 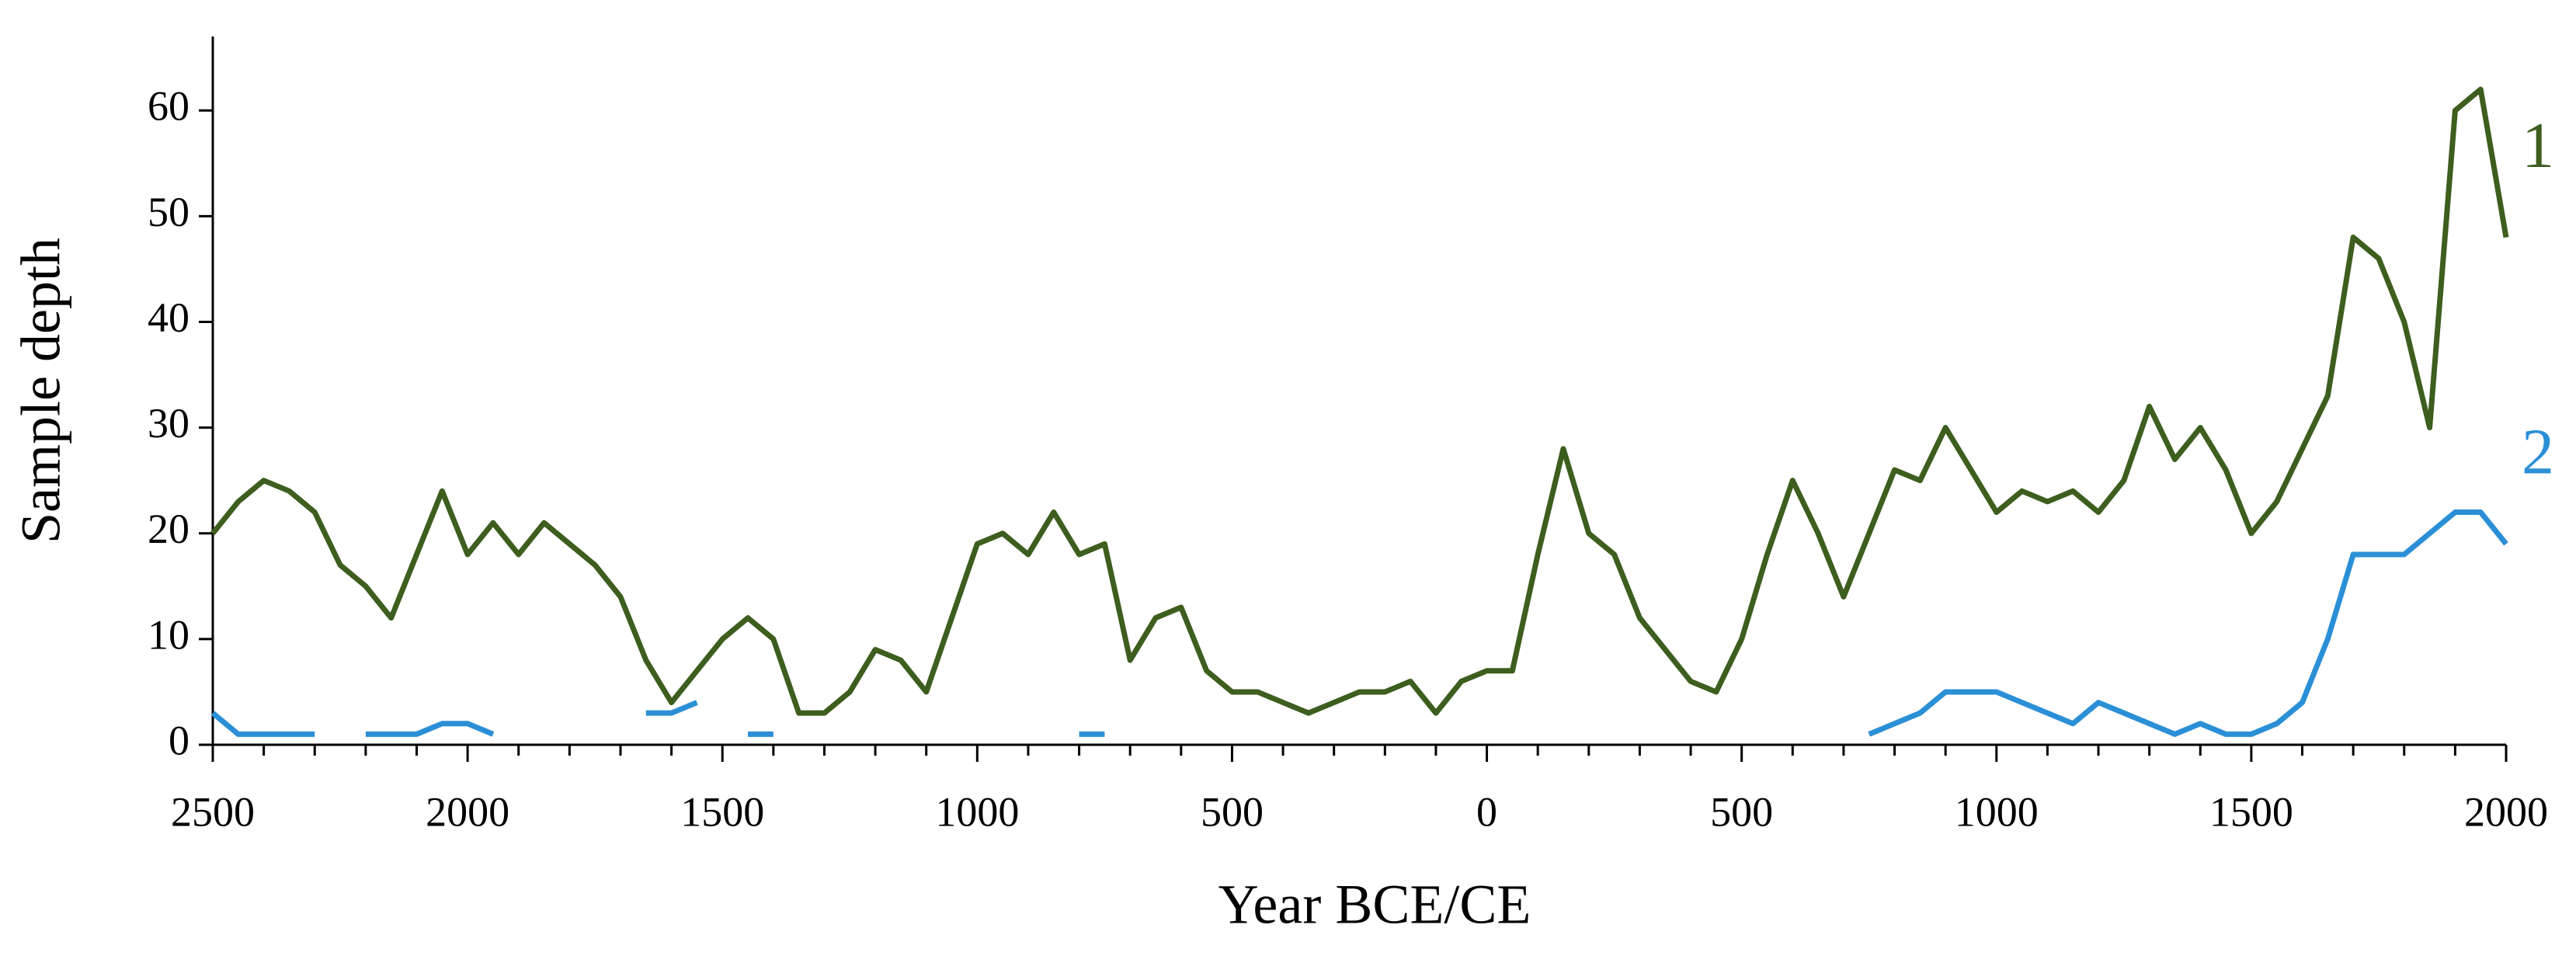 I want to click on y-axis-label: Sample depth, so click(x=41, y=391).